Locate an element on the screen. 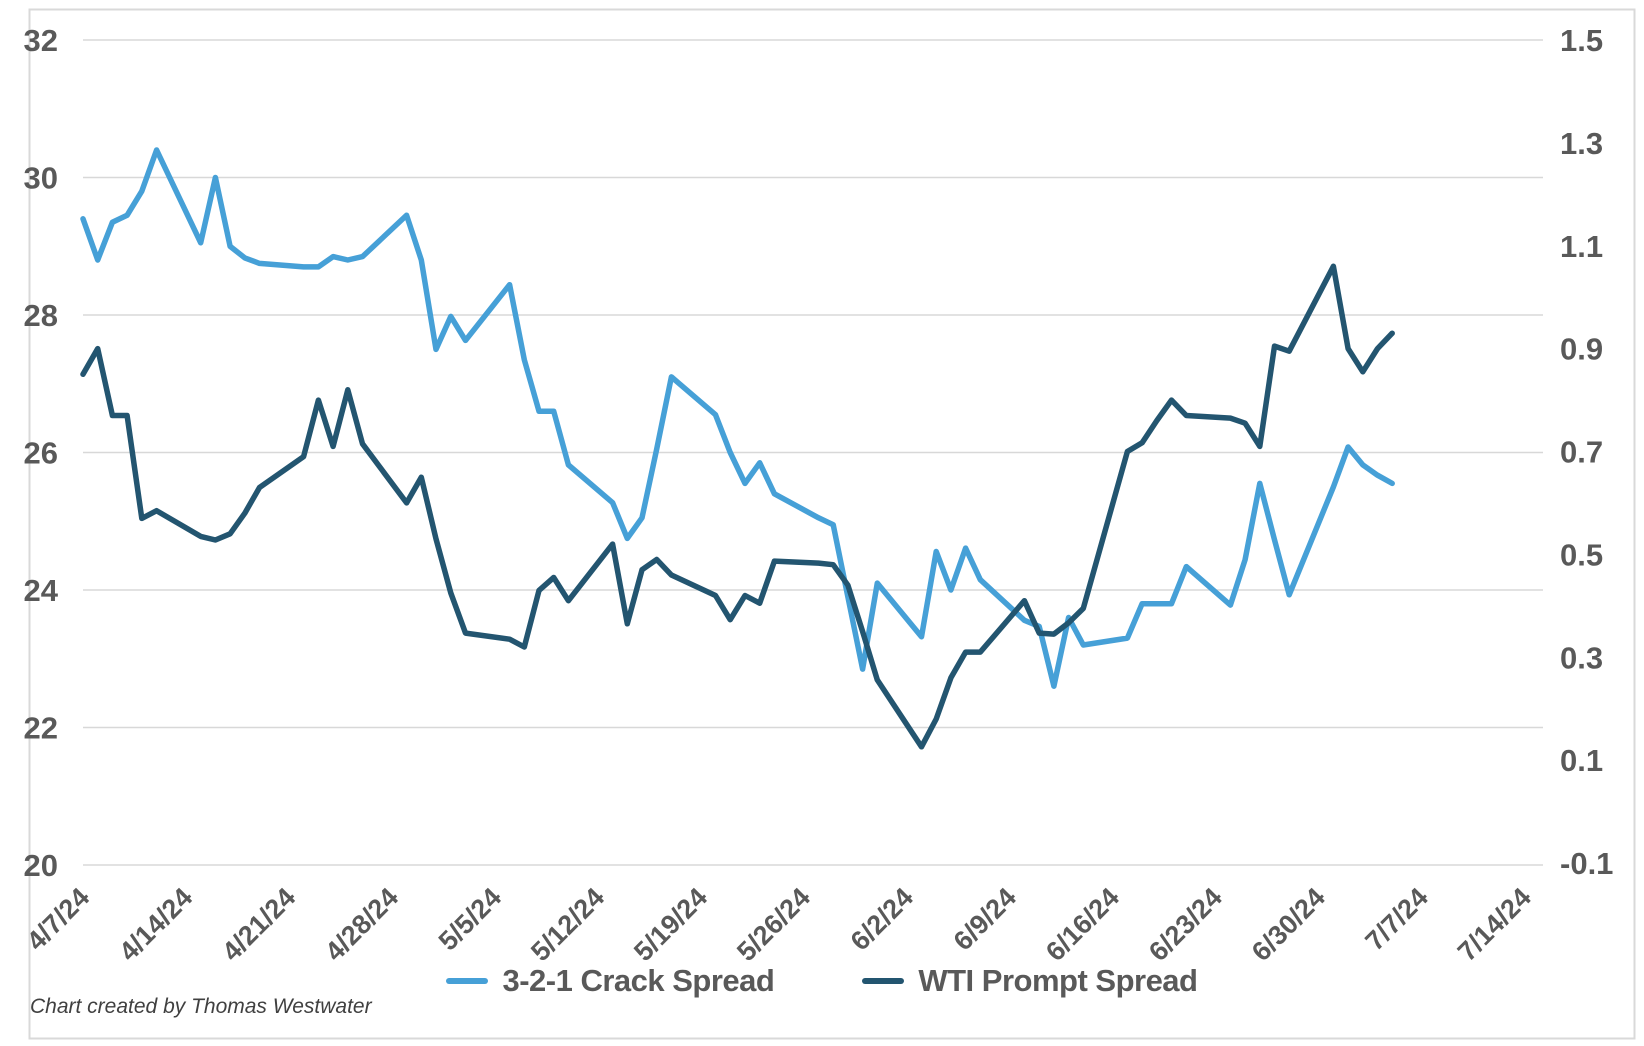  y-right-tick-label: 0.5 is located at coordinates (1581, 554).